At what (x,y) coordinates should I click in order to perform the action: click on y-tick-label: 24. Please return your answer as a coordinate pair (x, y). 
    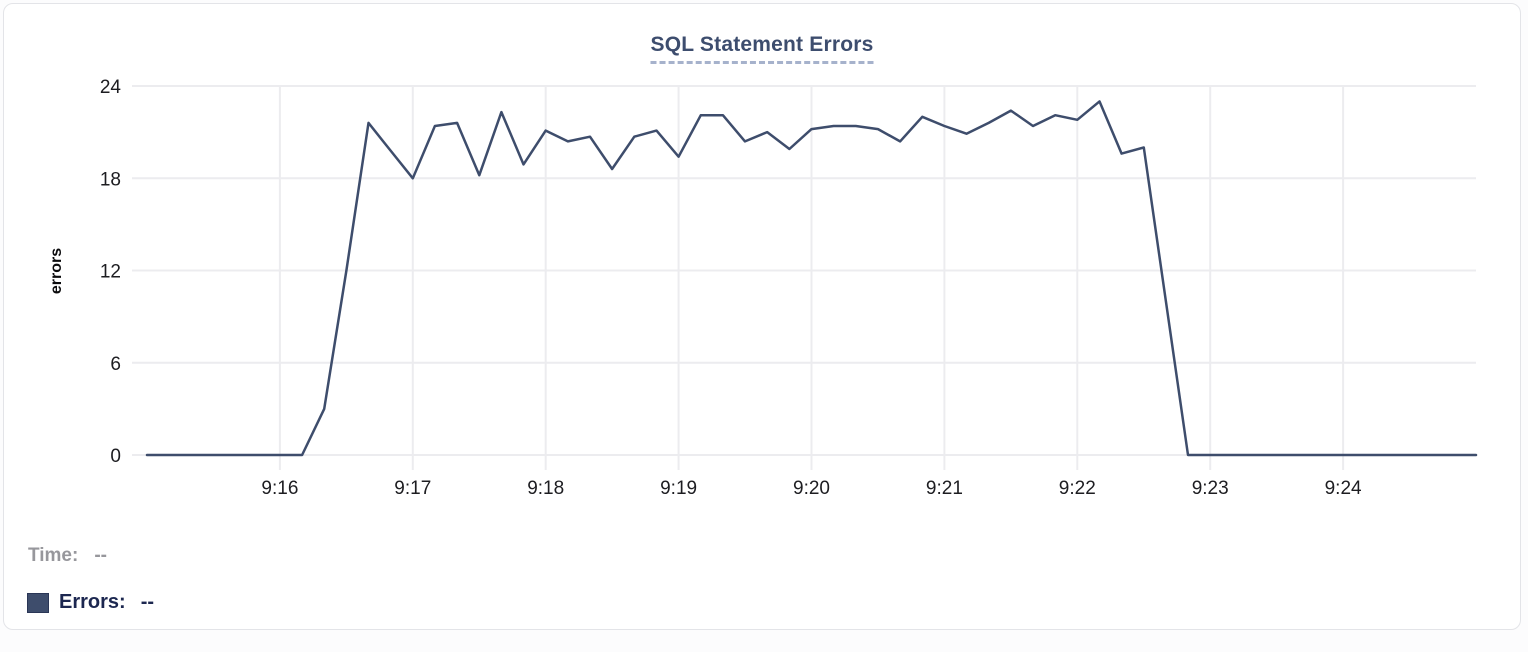
    Looking at the image, I should click on (111, 87).